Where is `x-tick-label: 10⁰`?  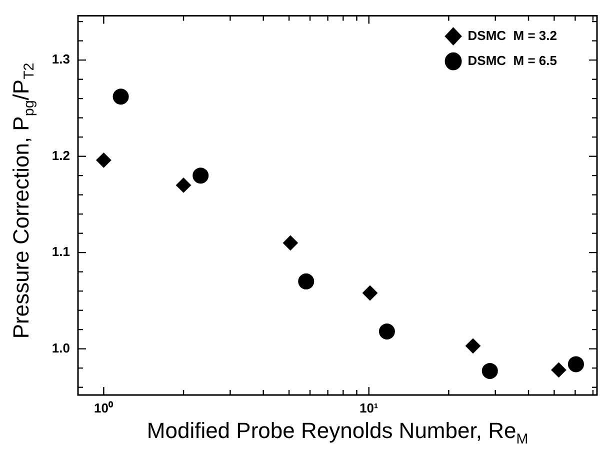 x-tick-label: 10⁰ is located at coordinates (104, 408).